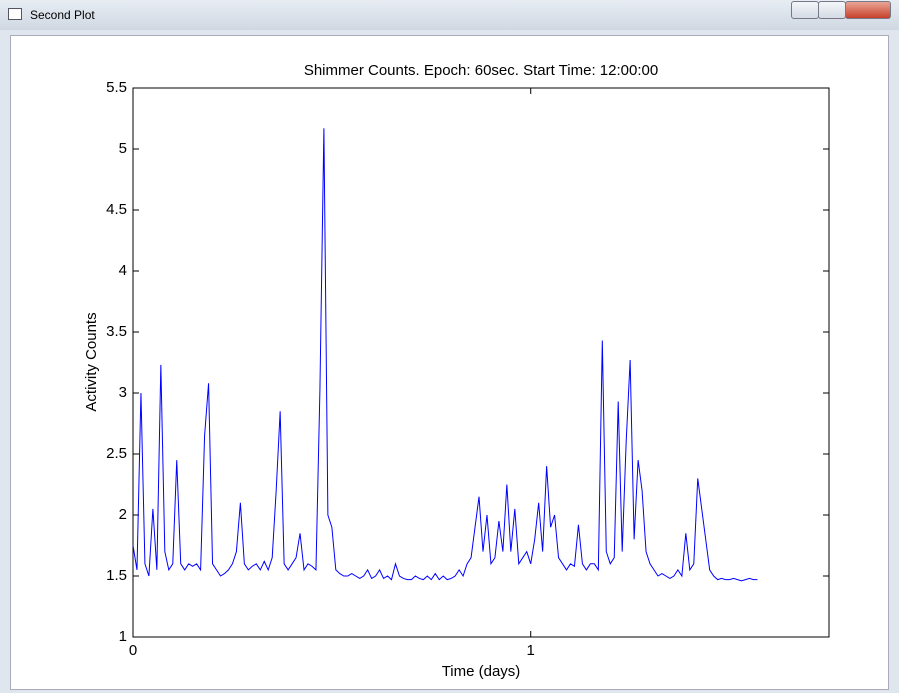 This screenshot has width=899, height=693. What do you see at coordinates (123, 636) in the screenshot?
I see `y-tick-label: 1` at bounding box center [123, 636].